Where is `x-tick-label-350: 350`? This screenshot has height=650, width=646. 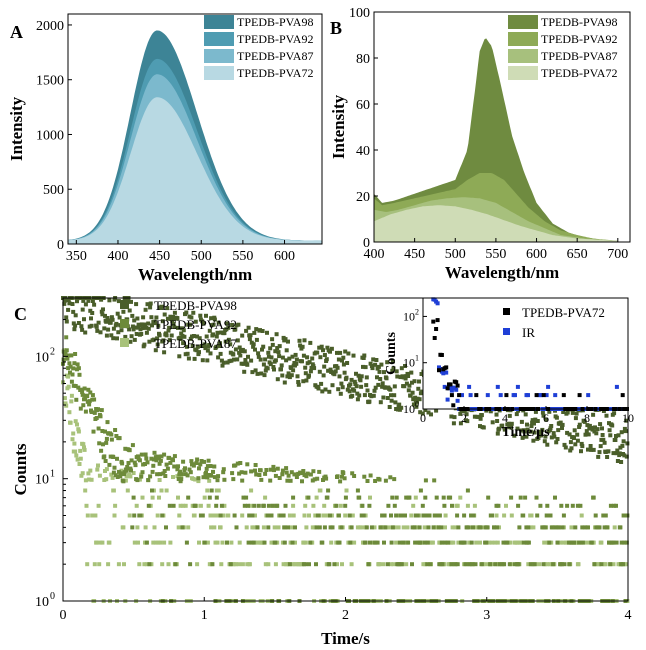 x-tick-label-350: 350 is located at coordinates (76, 256).